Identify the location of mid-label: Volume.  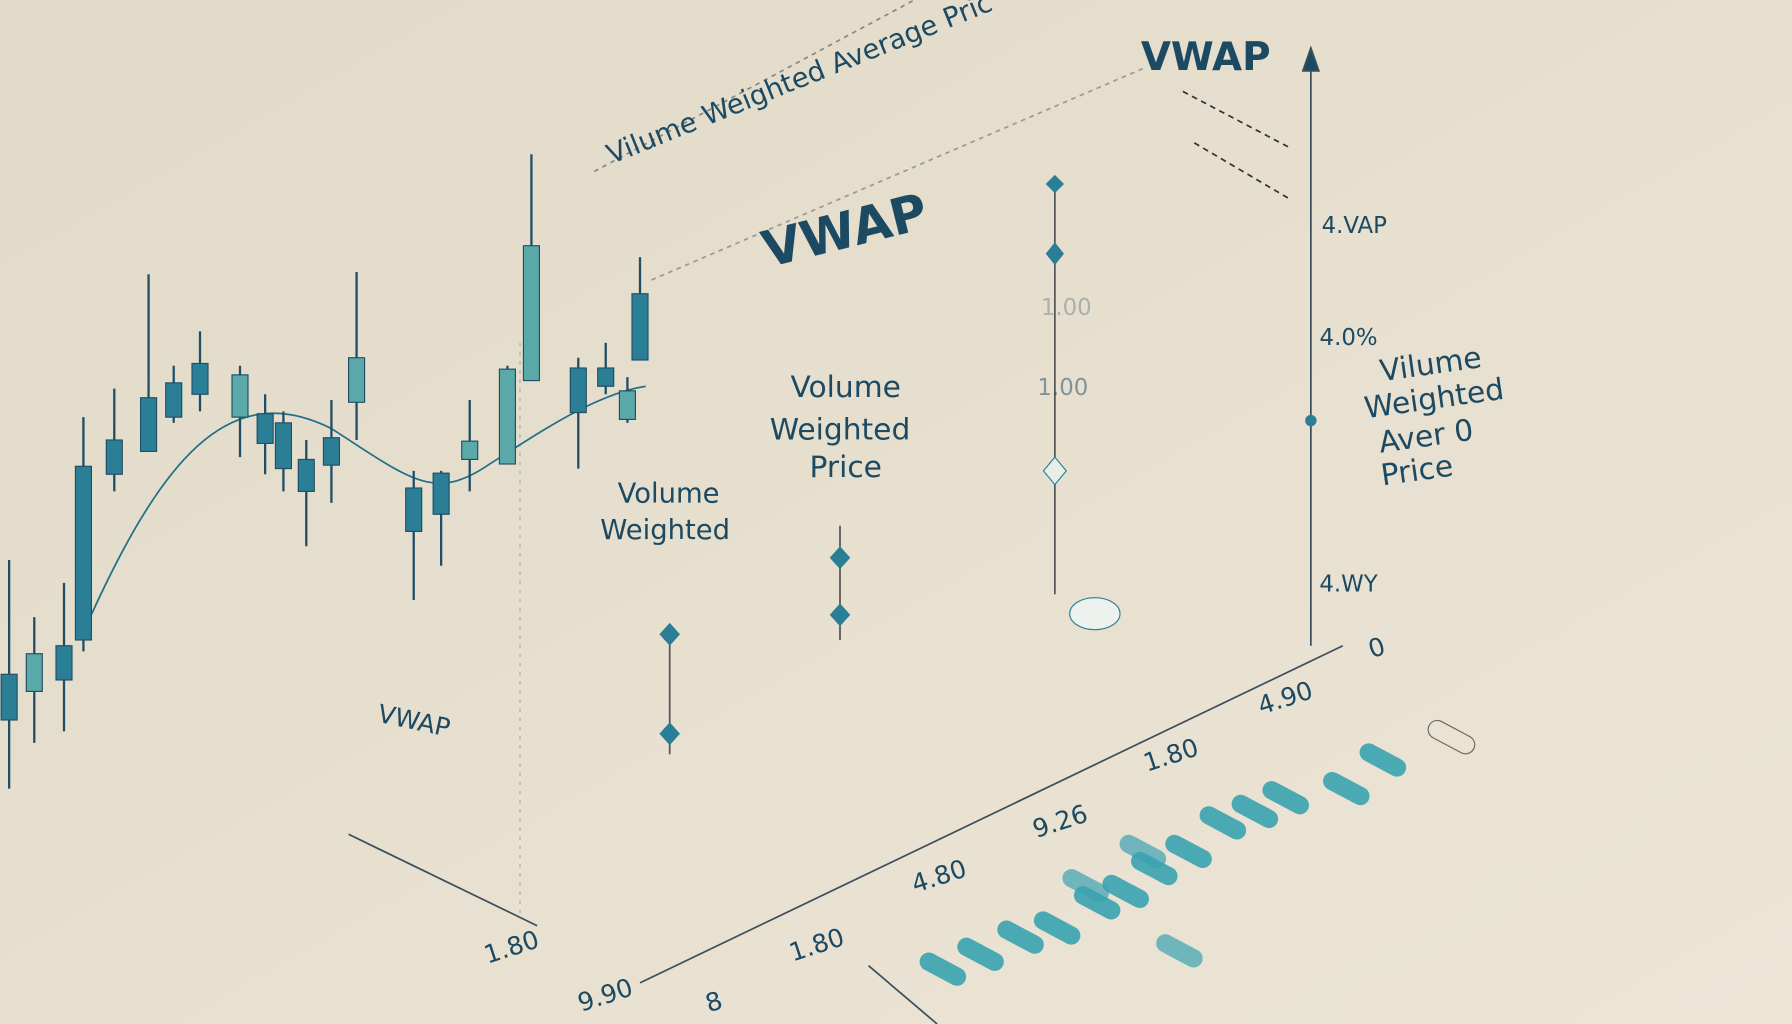
(845, 387).